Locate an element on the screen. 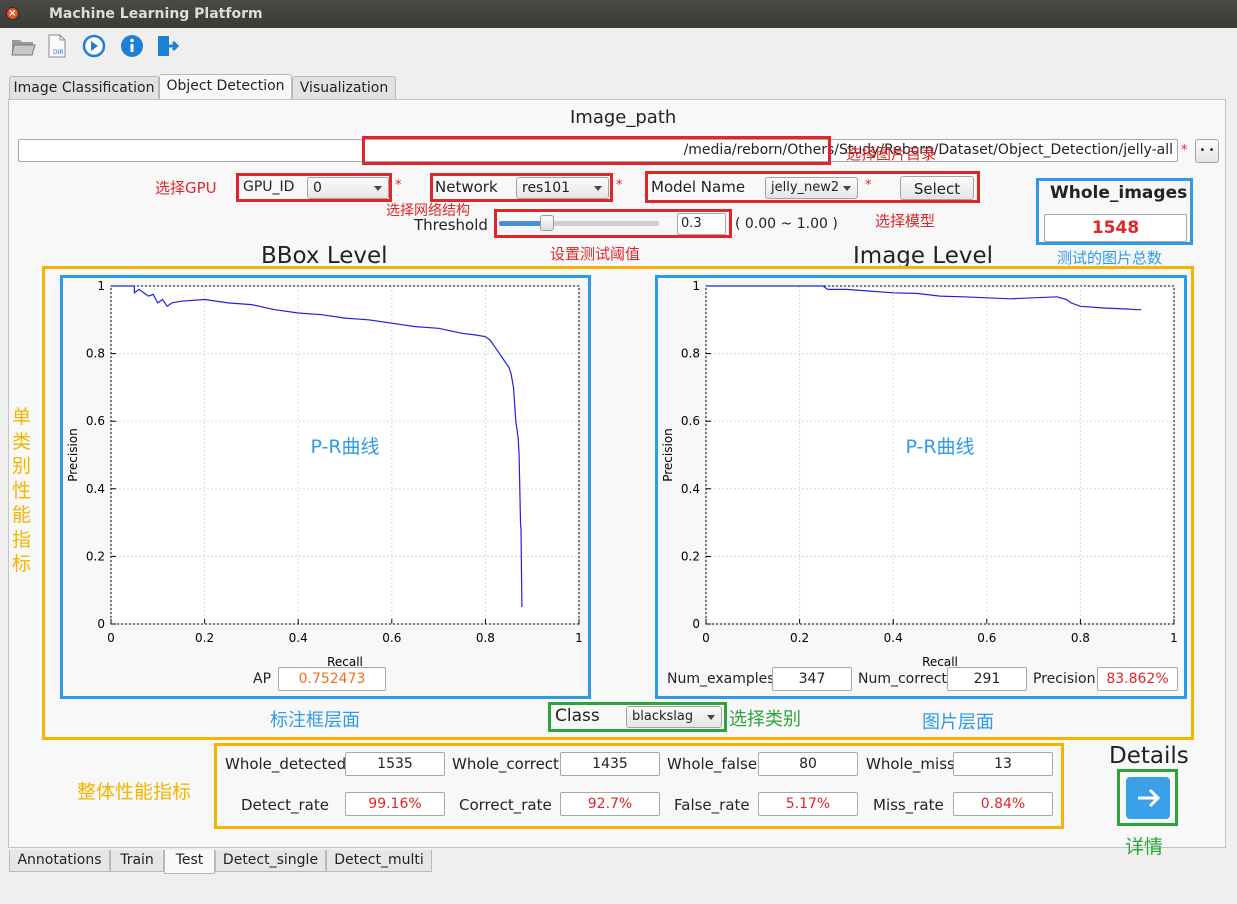 The height and width of the screenshot is (904, 1237). x-tick-label: 1 is located at coordinates (579, 638).